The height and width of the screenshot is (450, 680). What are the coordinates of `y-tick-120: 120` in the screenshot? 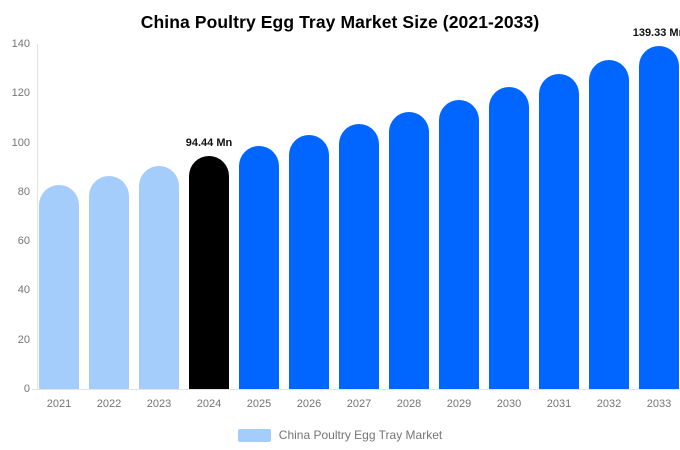 It's located at (20, 93).